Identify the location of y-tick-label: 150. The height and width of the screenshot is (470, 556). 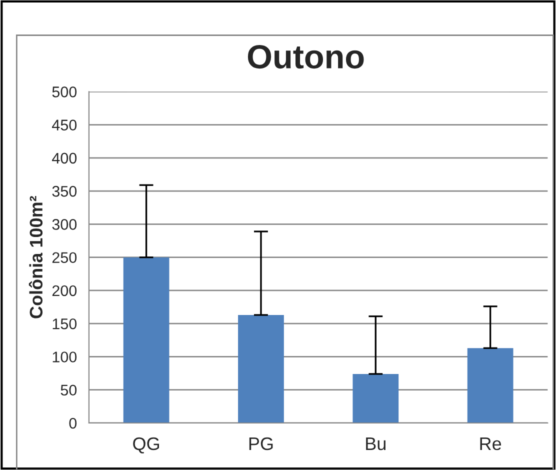
(64, 324).